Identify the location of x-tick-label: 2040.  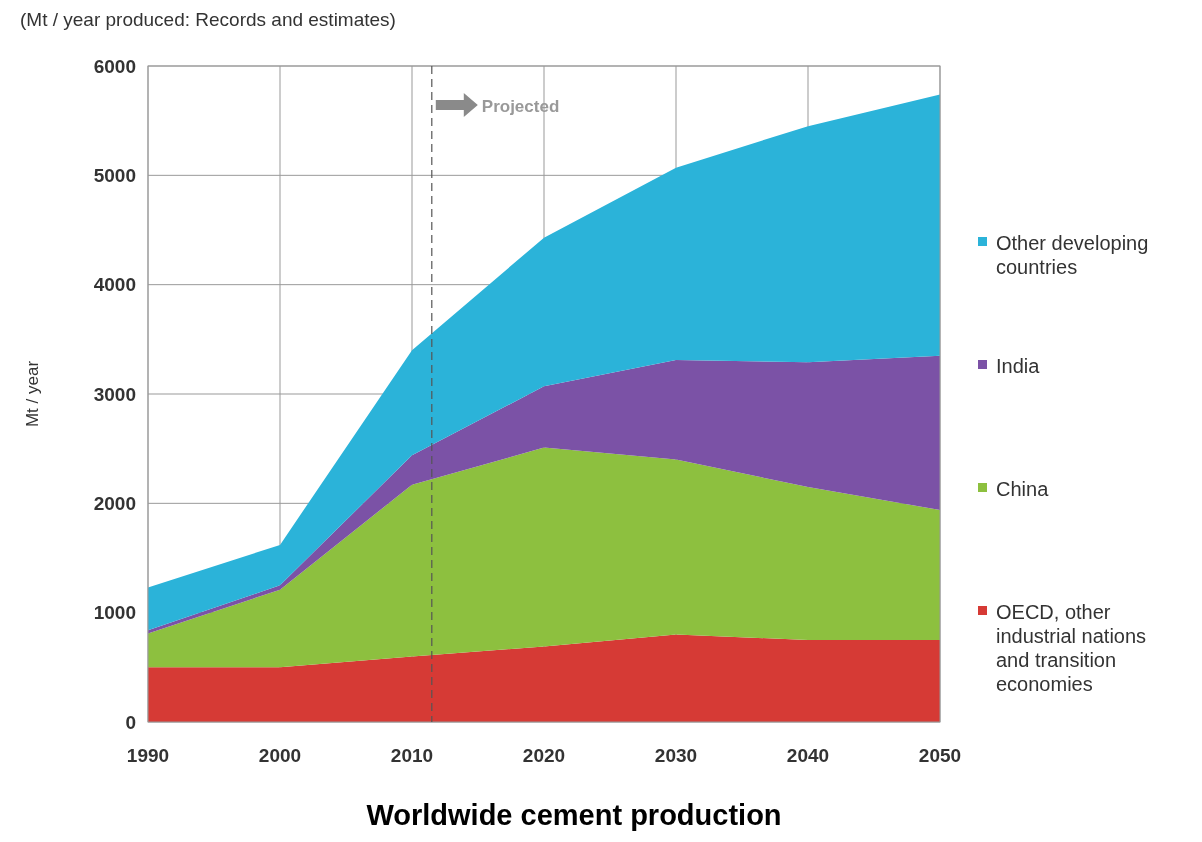
(808, 755).